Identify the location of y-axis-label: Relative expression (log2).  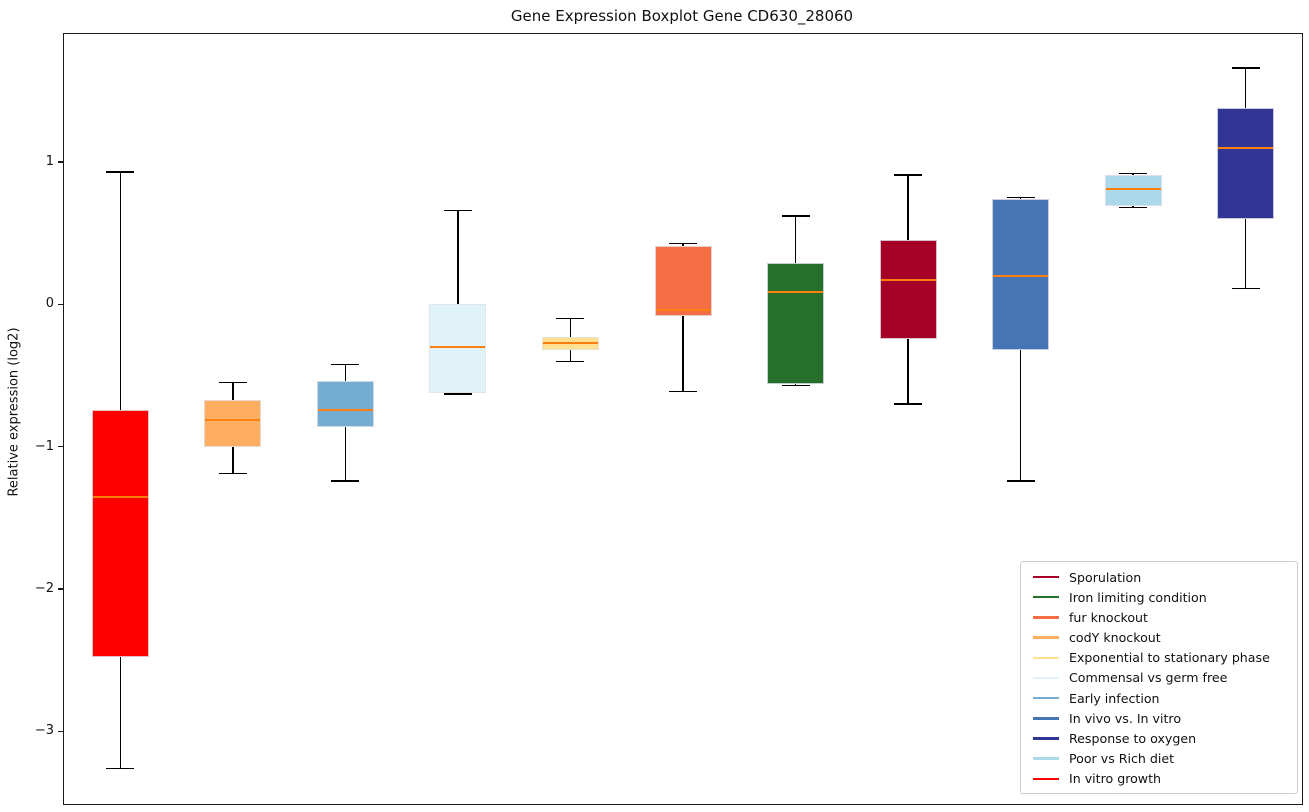
(14, 412).